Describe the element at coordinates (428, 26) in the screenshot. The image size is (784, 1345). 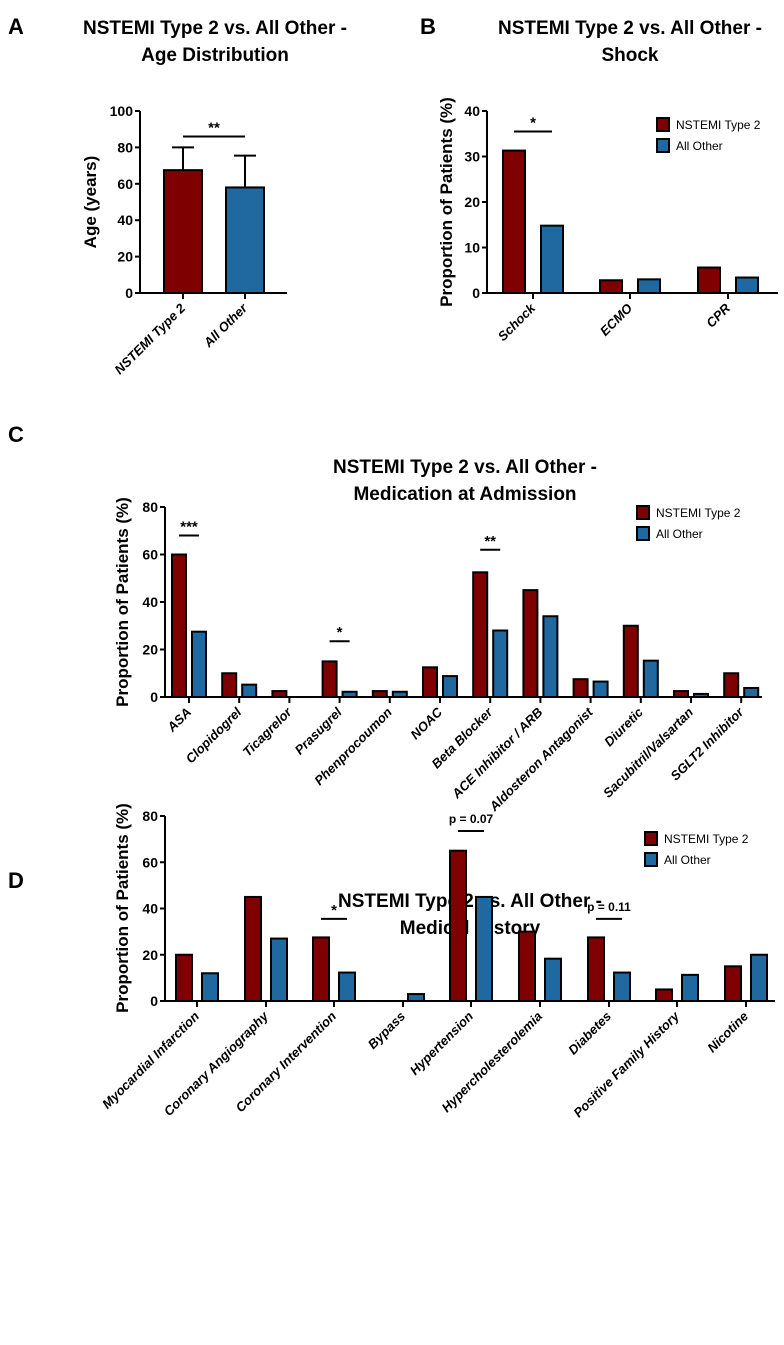
I see `panel-letter: B` at that location.